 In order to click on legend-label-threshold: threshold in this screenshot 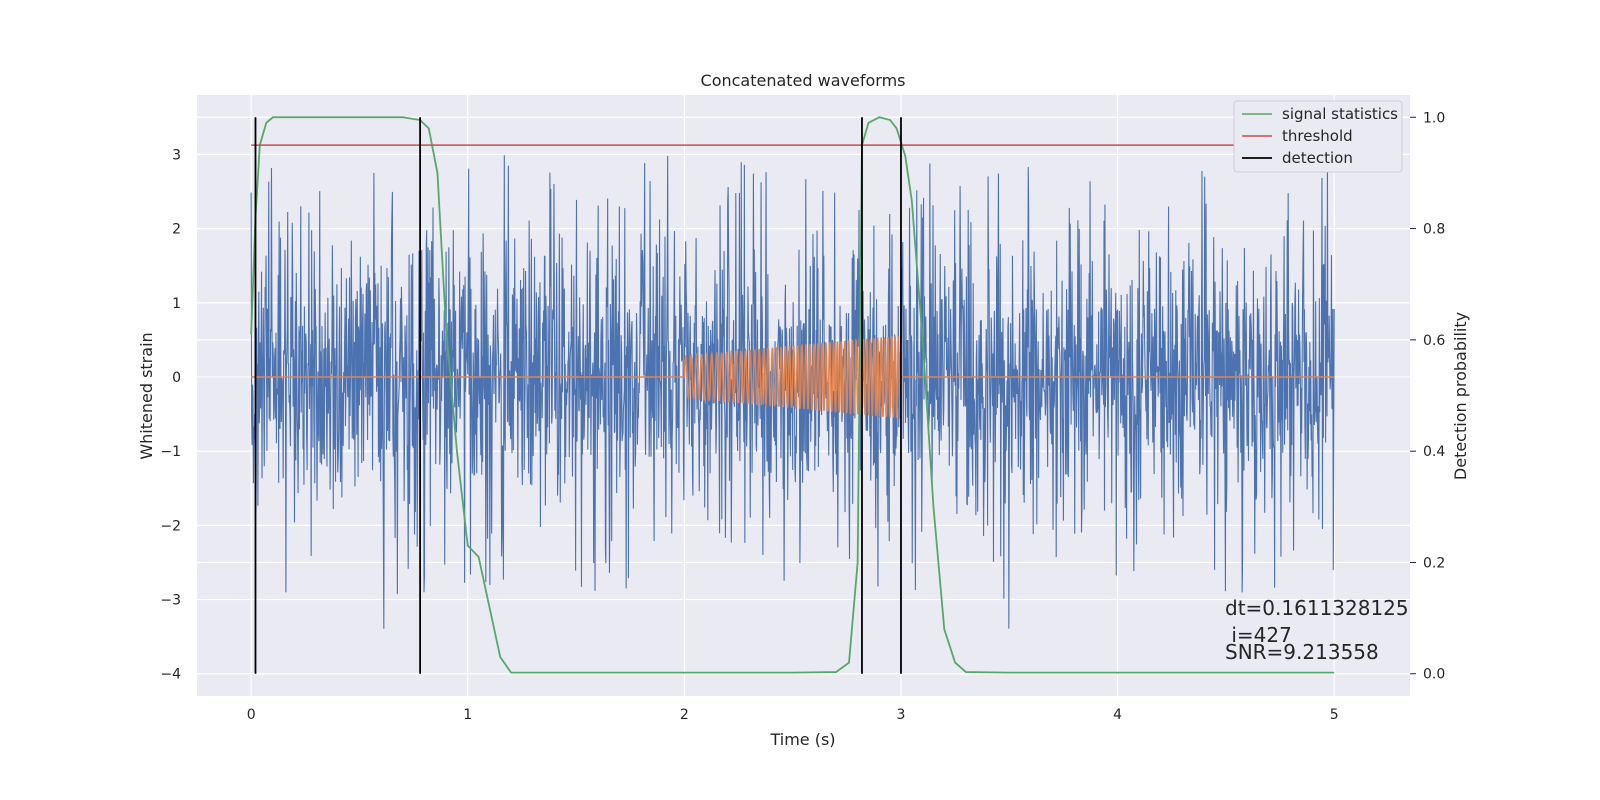, I will do `click(1317, 136)`.